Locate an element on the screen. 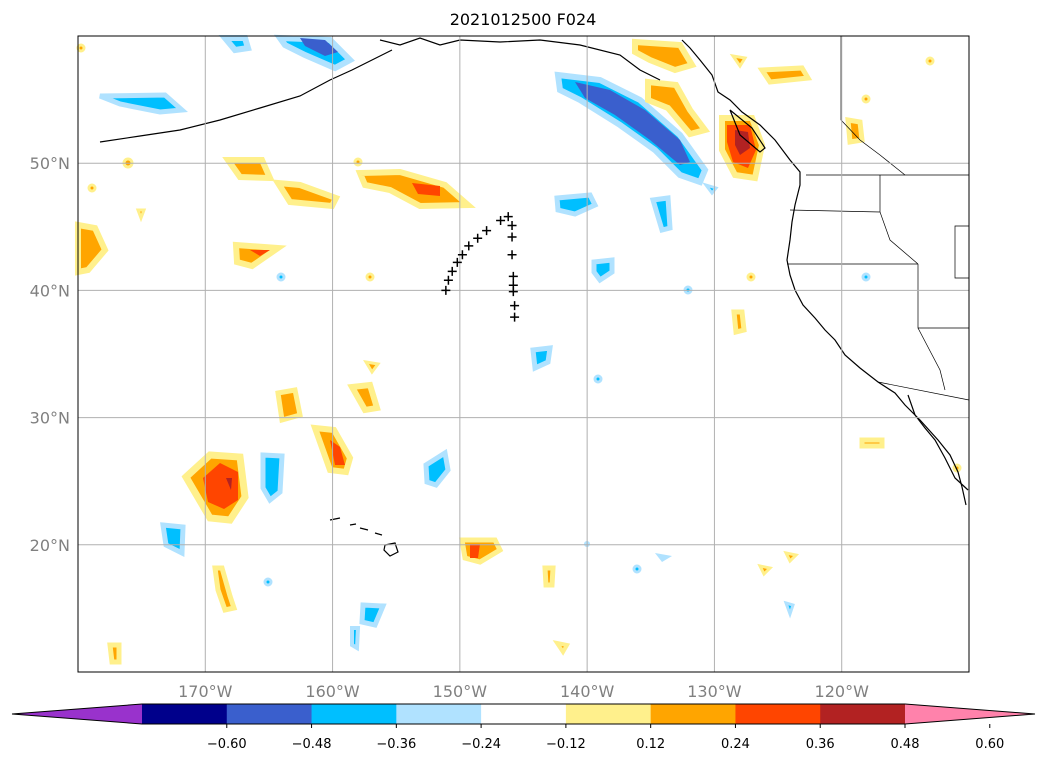 This screenshot has width=1047, height=763. us-mexico-border is located at coordinates (923, 391).